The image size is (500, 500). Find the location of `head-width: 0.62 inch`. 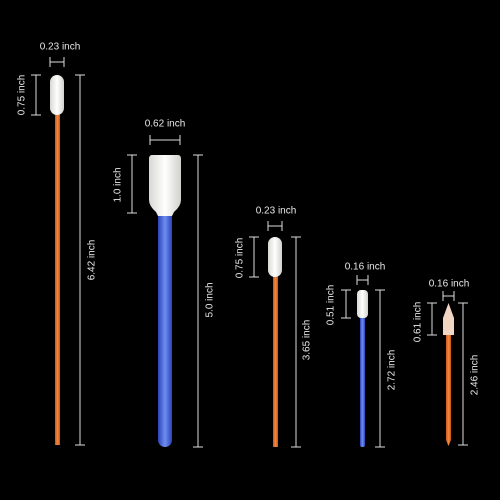

head-width: 0.62 inch is located at coordinates (165, 124).